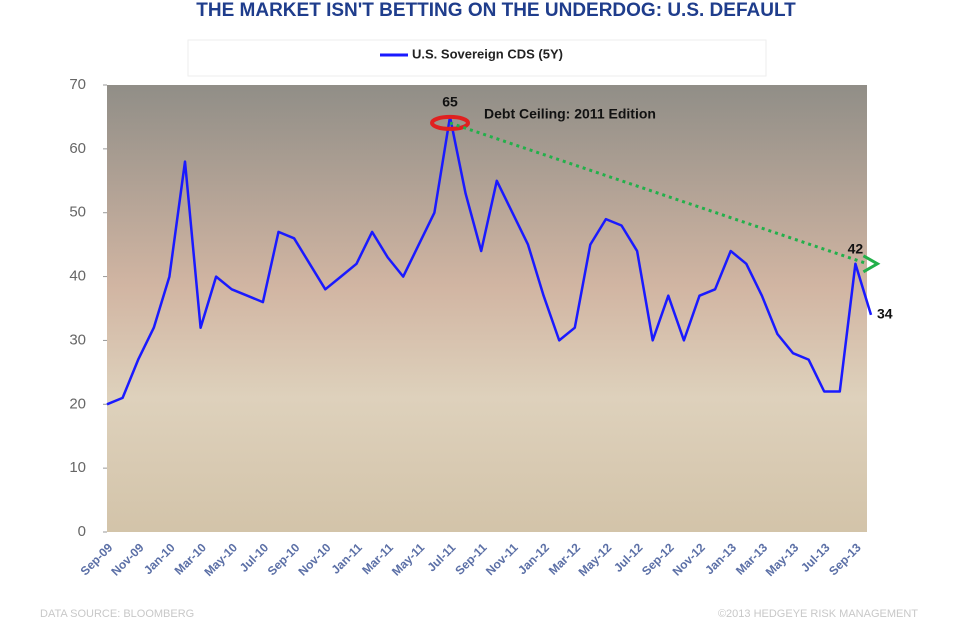  What do you see at coordinates (77, 276) in the screenshot?
I see `y-tick-label: 40` at bounding box center [77, 276].